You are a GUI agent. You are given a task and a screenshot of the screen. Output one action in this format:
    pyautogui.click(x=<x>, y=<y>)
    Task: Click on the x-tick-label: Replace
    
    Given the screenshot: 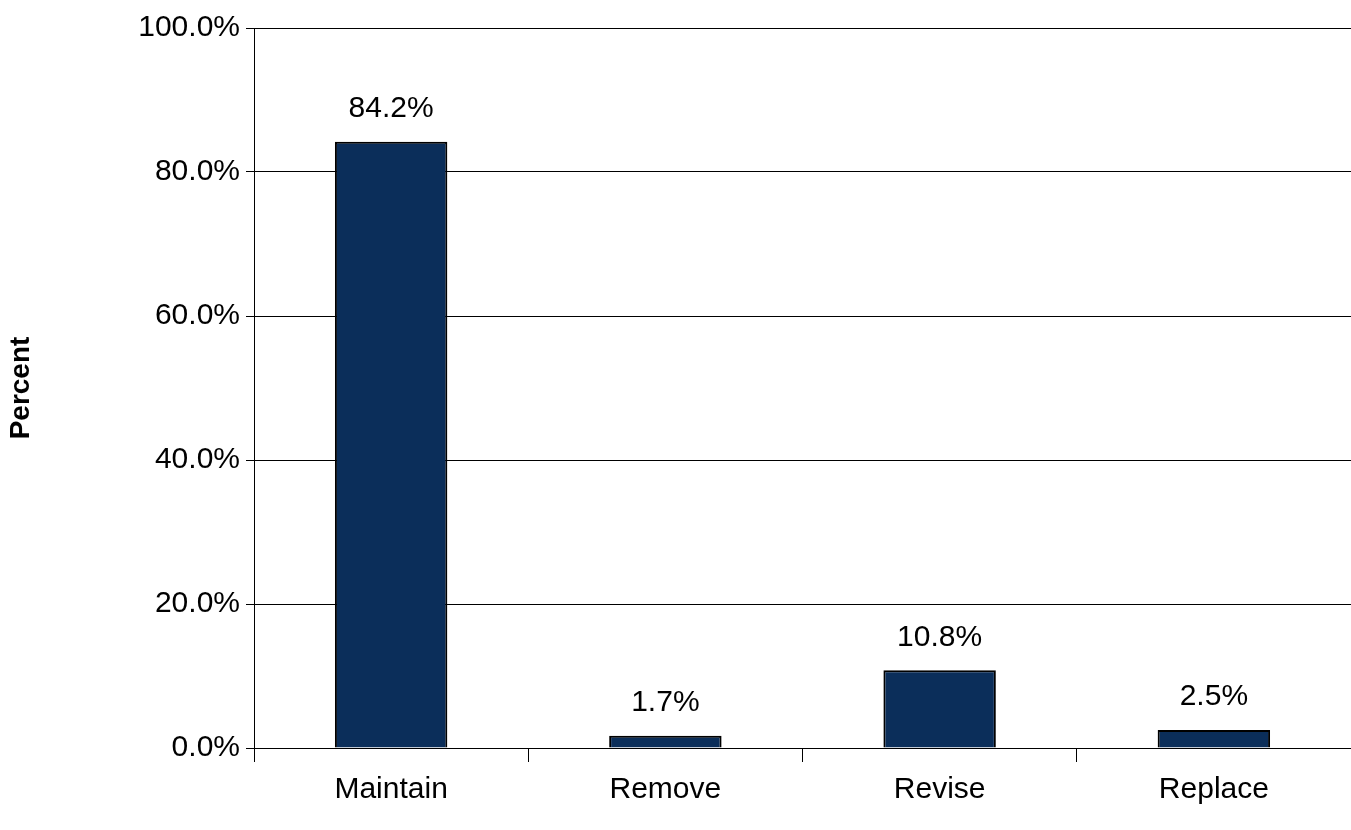 What is the action you would take?
    pyautogui.click(x=1213, y=788)
    